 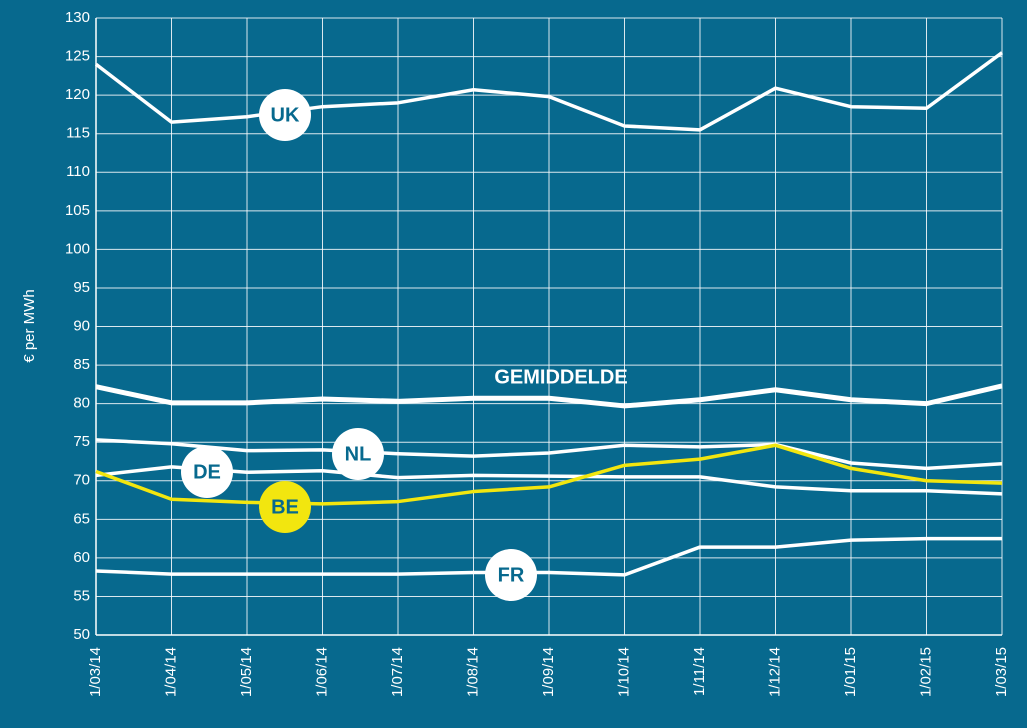 What do you see at coordinates (81, 364) in the screenshot?
I see `y-tick-label: 85` at bounding box center [81, 364].